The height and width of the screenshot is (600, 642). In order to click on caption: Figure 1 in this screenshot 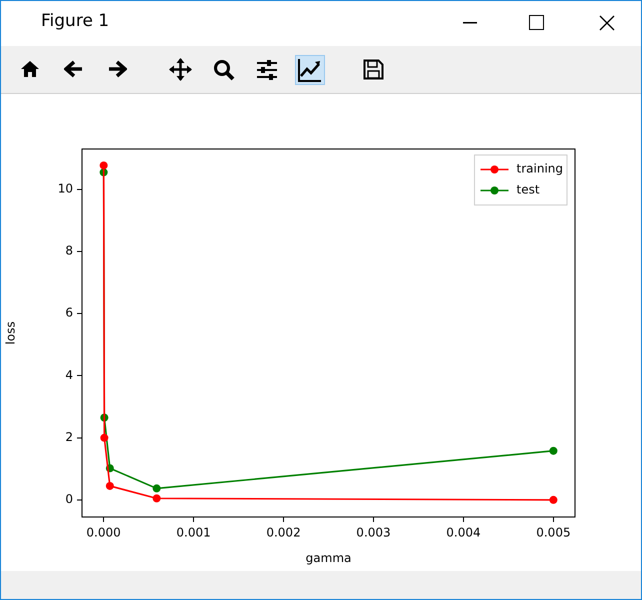, I will do `click(75, 21)`.